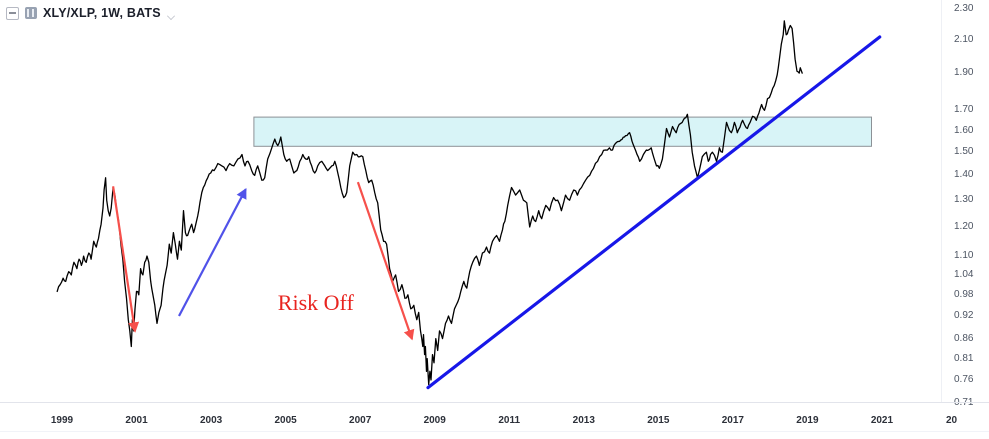 Image resolution: width=989 pixels, height=439 pixels. I want to click on price-axis-label: 0.92, so click(964, 315).